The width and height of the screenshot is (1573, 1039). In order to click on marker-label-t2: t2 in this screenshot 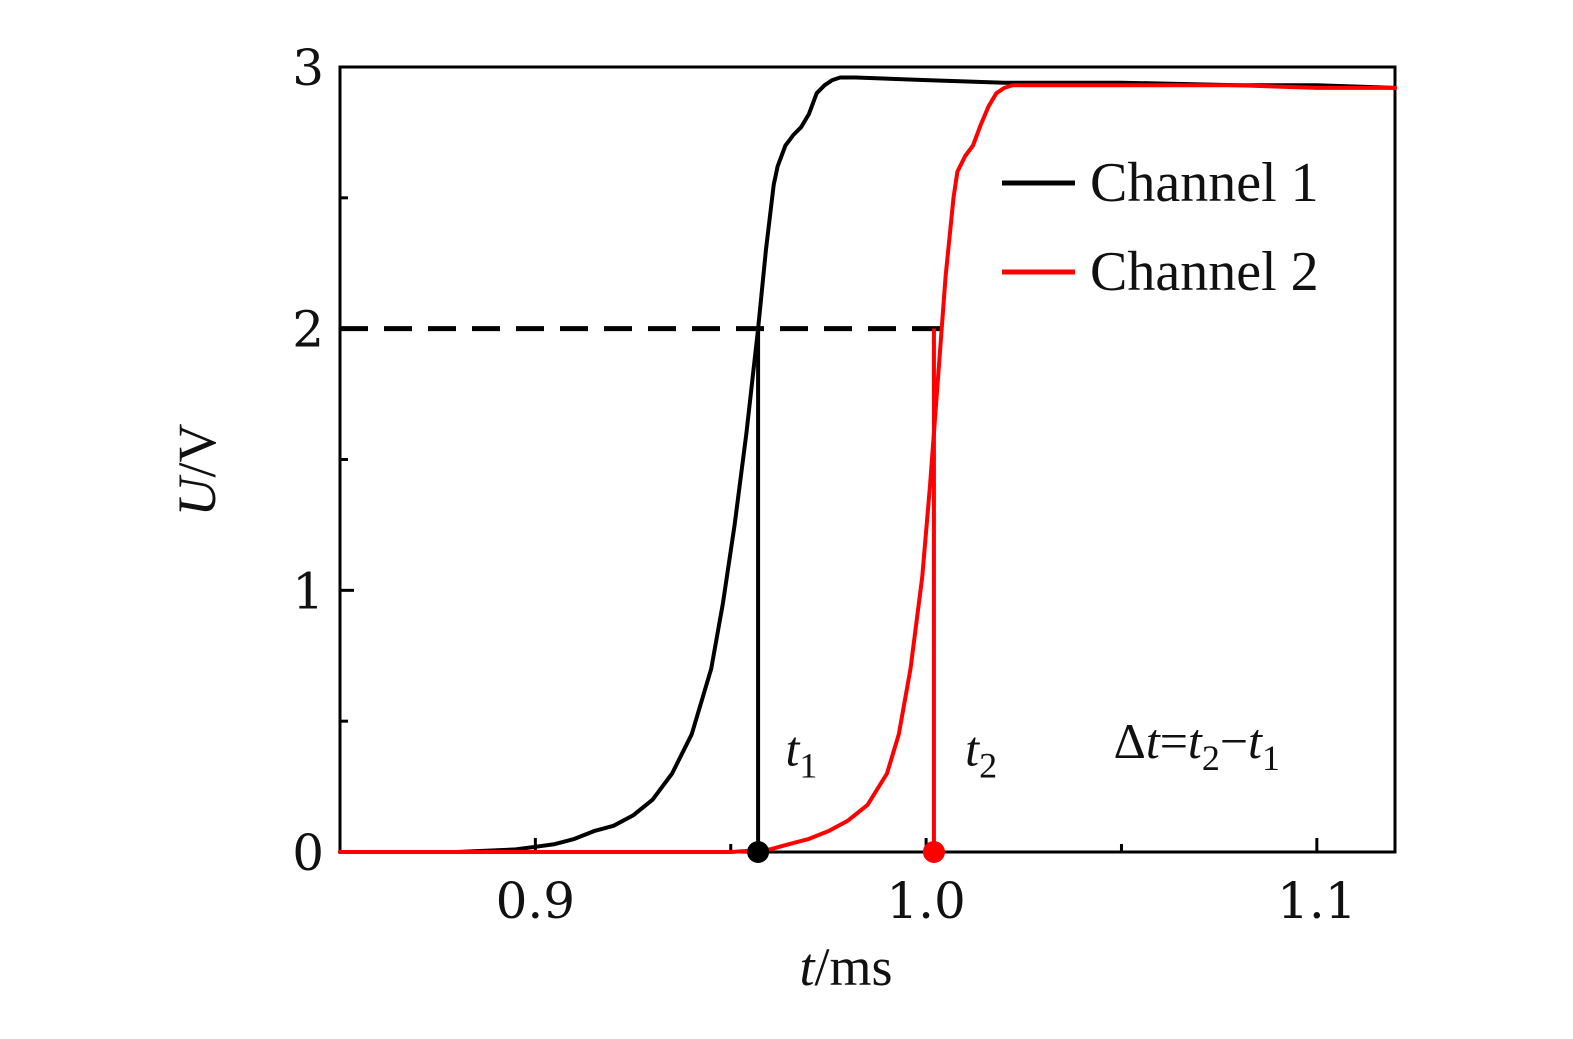, I will do `click(981, 753)`.